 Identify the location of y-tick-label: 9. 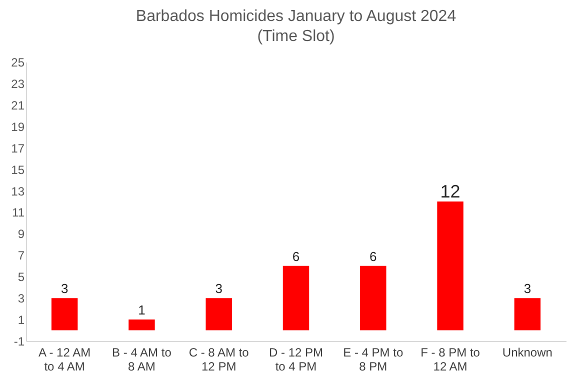
(21, 234).